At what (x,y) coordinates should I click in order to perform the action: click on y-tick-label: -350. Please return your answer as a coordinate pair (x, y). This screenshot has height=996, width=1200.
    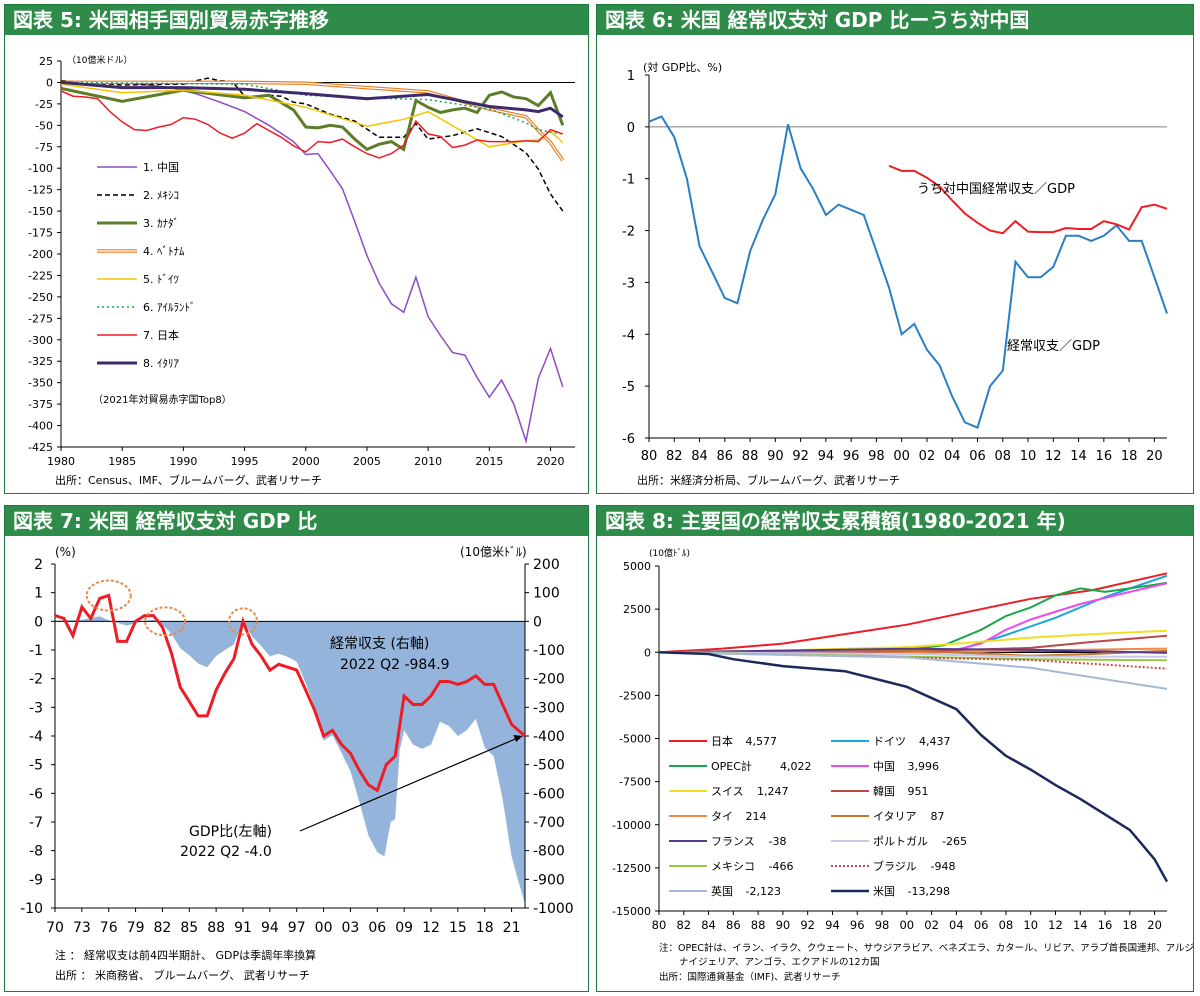
    Looking at the image, I should click on (40, 383).